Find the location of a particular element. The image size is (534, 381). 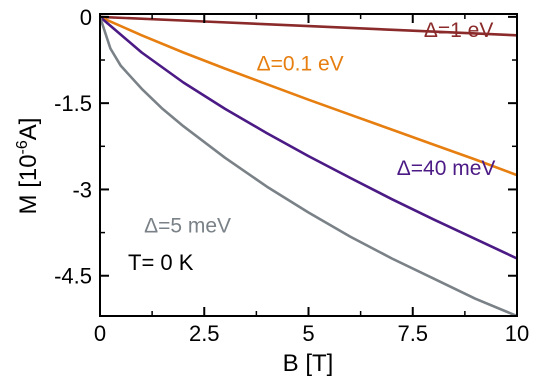

series-label-3: Δ=5 meV is located at coordinates (187, 226).